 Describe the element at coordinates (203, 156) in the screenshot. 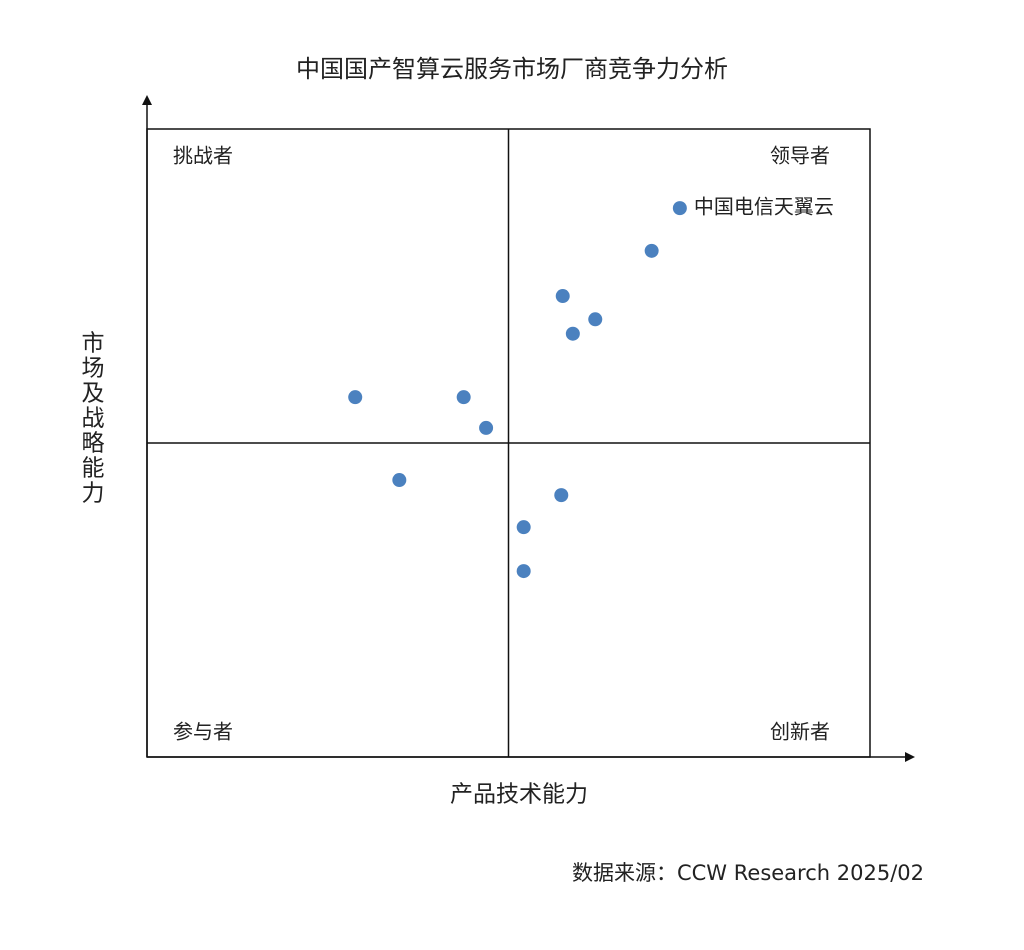

I see `quadrant-label: 挑战者` at that location.